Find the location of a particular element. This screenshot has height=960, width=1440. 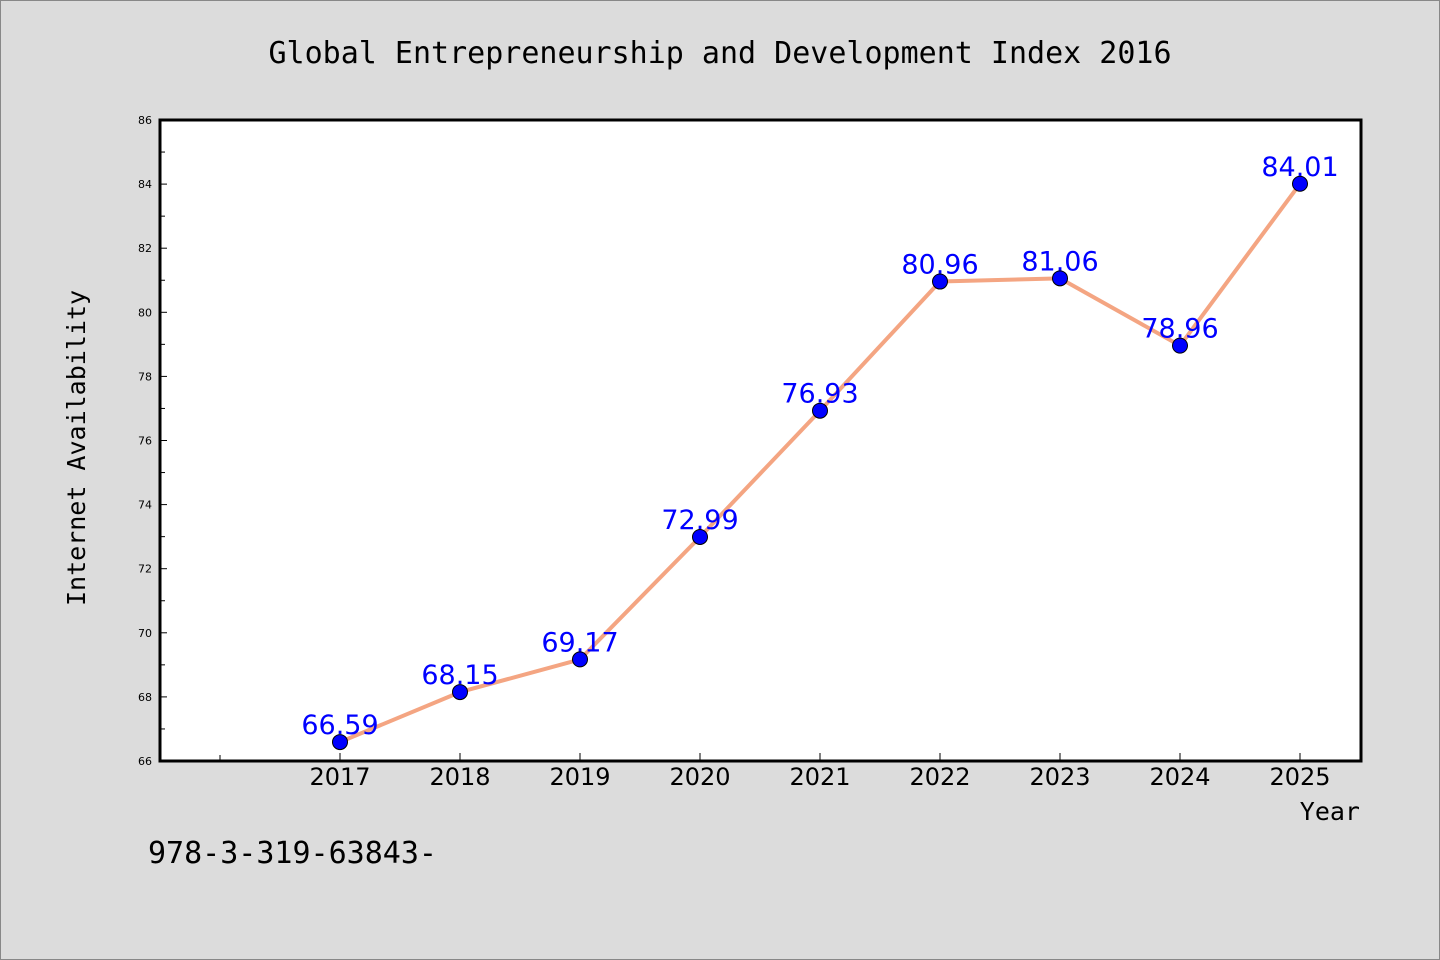

y-axis: 66 68 70 72 74 76 78 80 82 84 86 is located at coordinates (152, 441).